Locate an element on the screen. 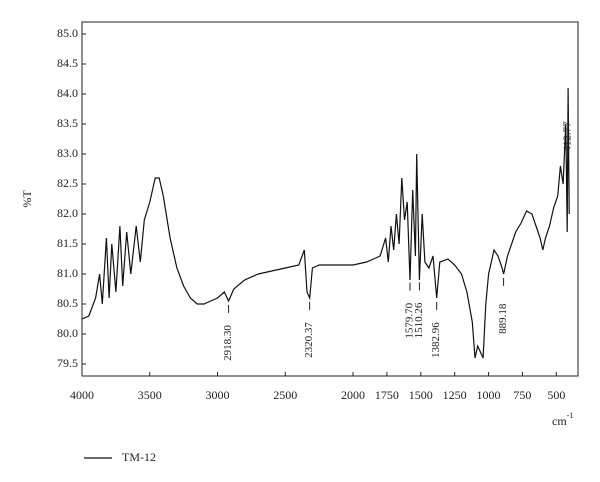  x-tick-label: 1750 is located at coordinates (387, 395).